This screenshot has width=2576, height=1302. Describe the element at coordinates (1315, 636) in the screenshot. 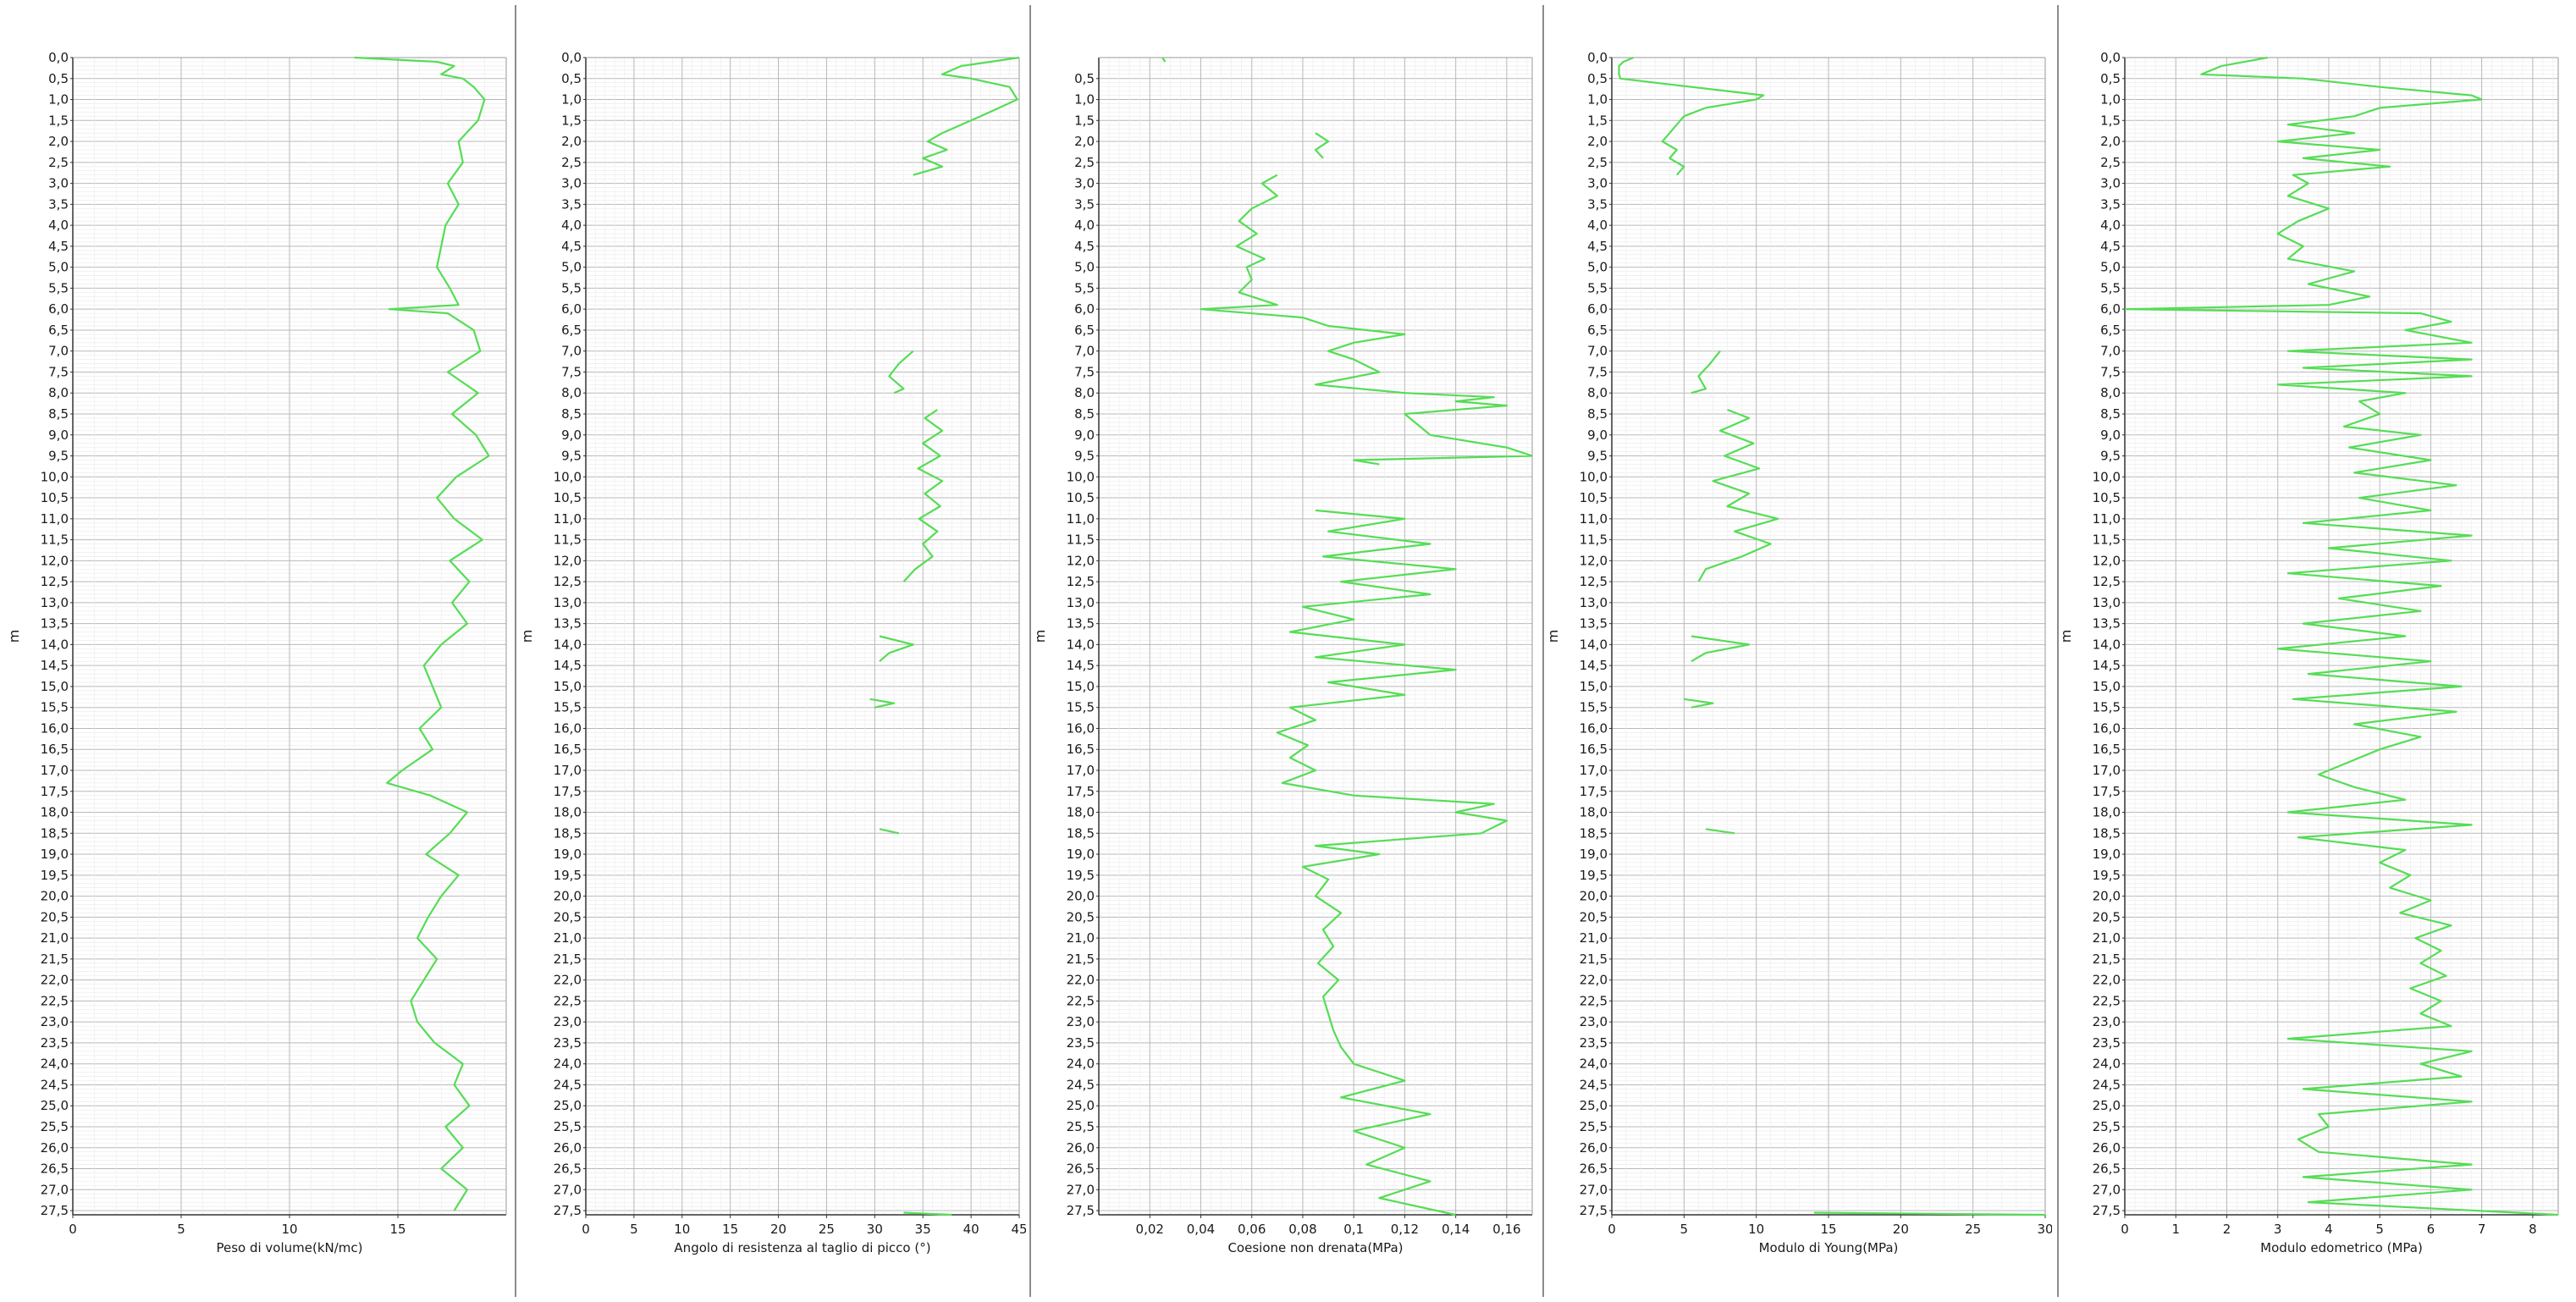

I see `grid` at that location.